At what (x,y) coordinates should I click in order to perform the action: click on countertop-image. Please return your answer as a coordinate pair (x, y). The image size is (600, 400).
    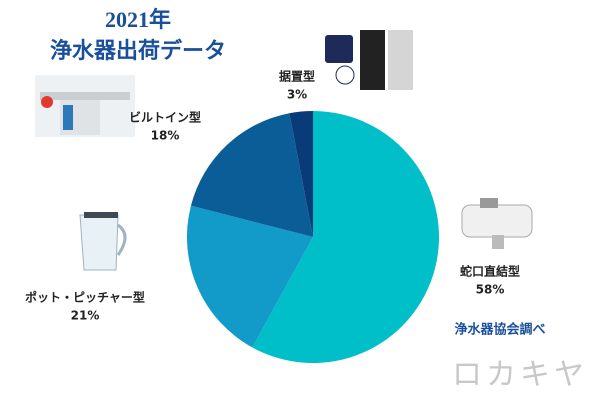
    Looking at the image, I should click on (369, 60).